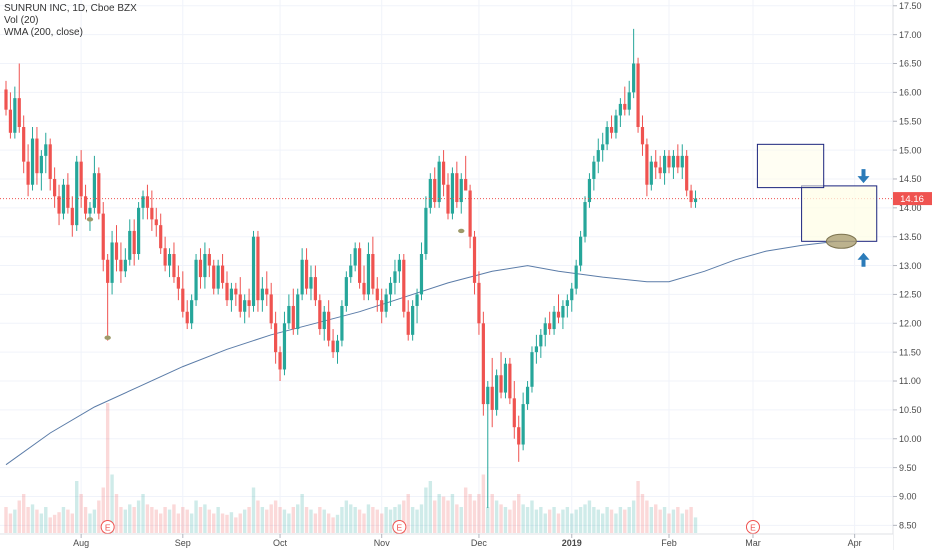 The width and height of the screenshot is (932, 555). I want to click on time-tick: Dec, so click(479, 541).